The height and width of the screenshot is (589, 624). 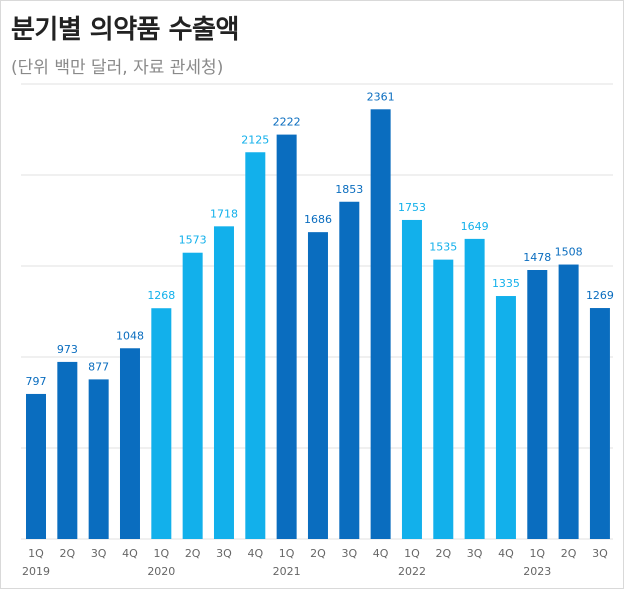 What do you see at coordinates (600, 295) in the screenshot?
I see `data-label: 1269` at bounding box center [600, 295].